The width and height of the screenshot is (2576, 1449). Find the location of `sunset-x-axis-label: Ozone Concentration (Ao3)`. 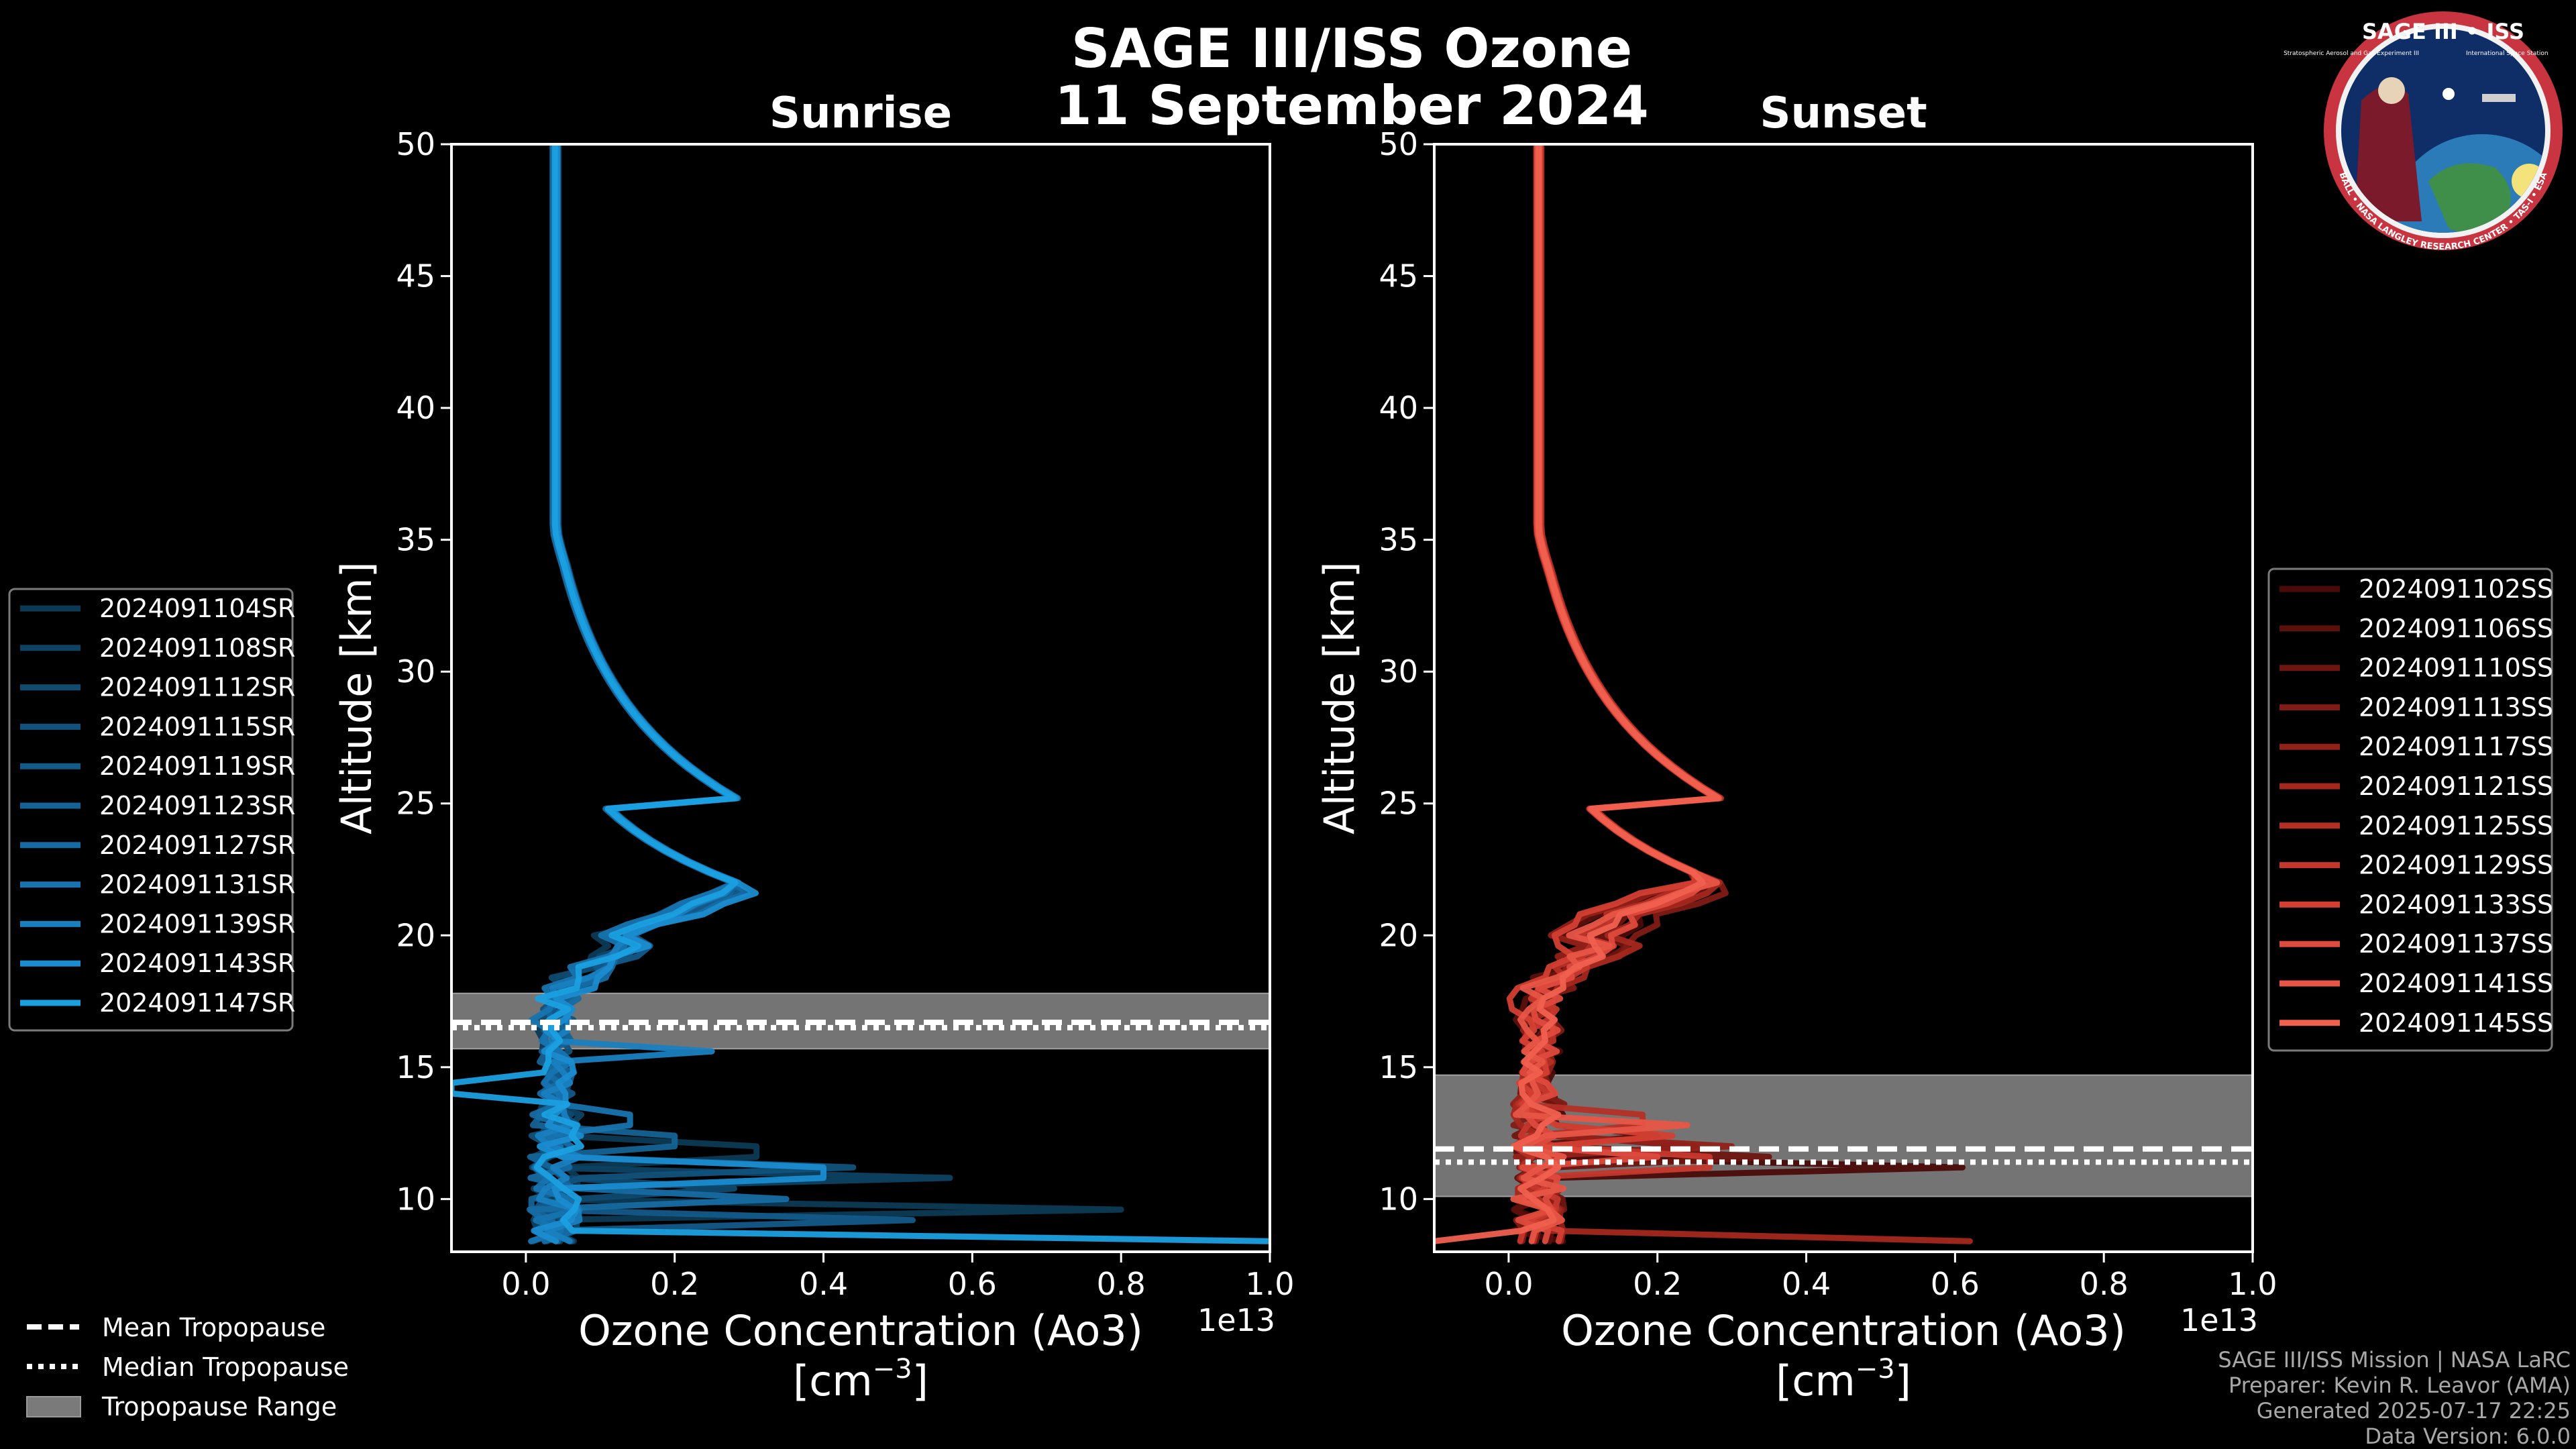

sunset-x-axis-label: Ozone Concentration (Ao3) is located at coordinates (1843, 1330).